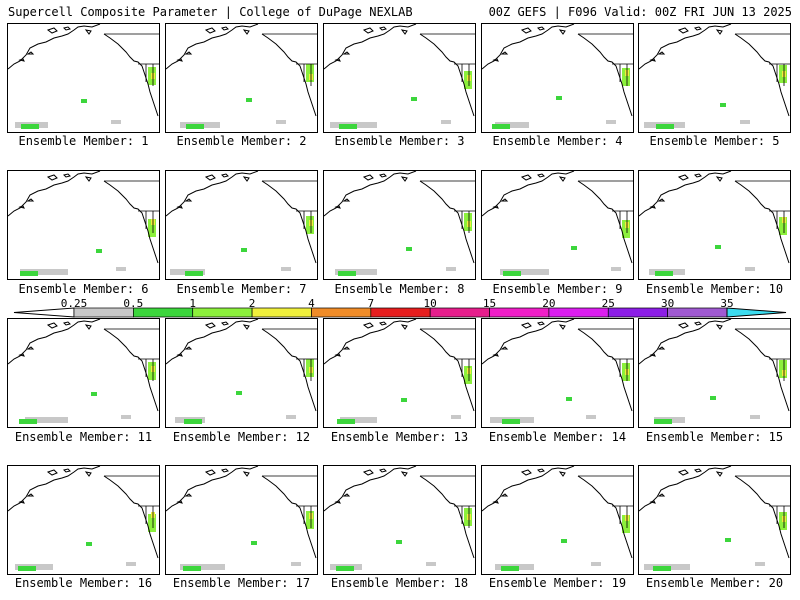  What do you see at coordinates (241, 289) in the screenshot?
I see `member-label: Ensemble Member: 7` at bounding box center [241, 289].